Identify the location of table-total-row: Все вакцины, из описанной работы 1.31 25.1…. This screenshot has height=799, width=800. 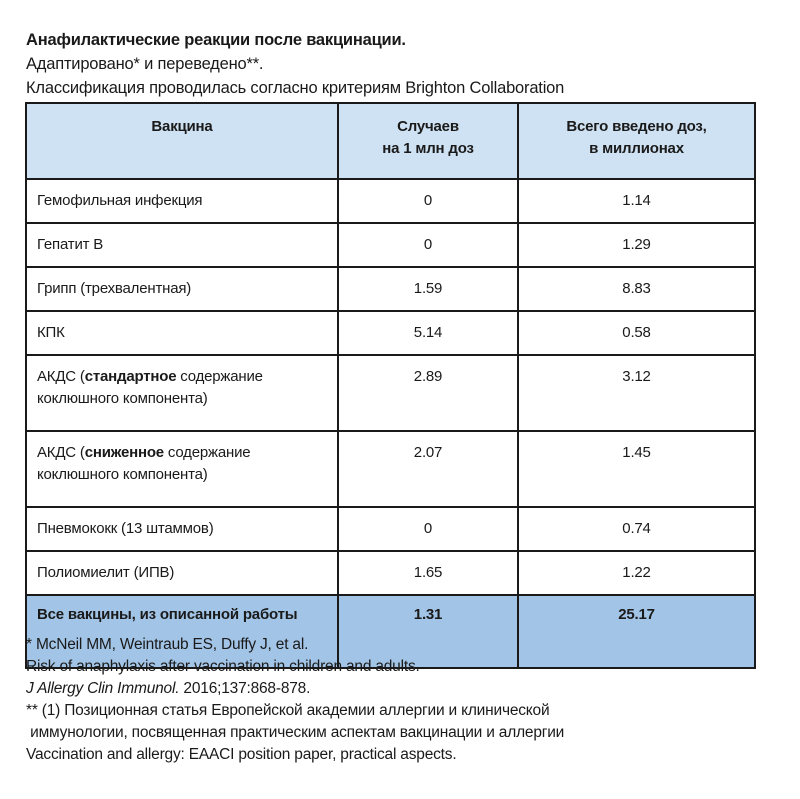
(390, 631).